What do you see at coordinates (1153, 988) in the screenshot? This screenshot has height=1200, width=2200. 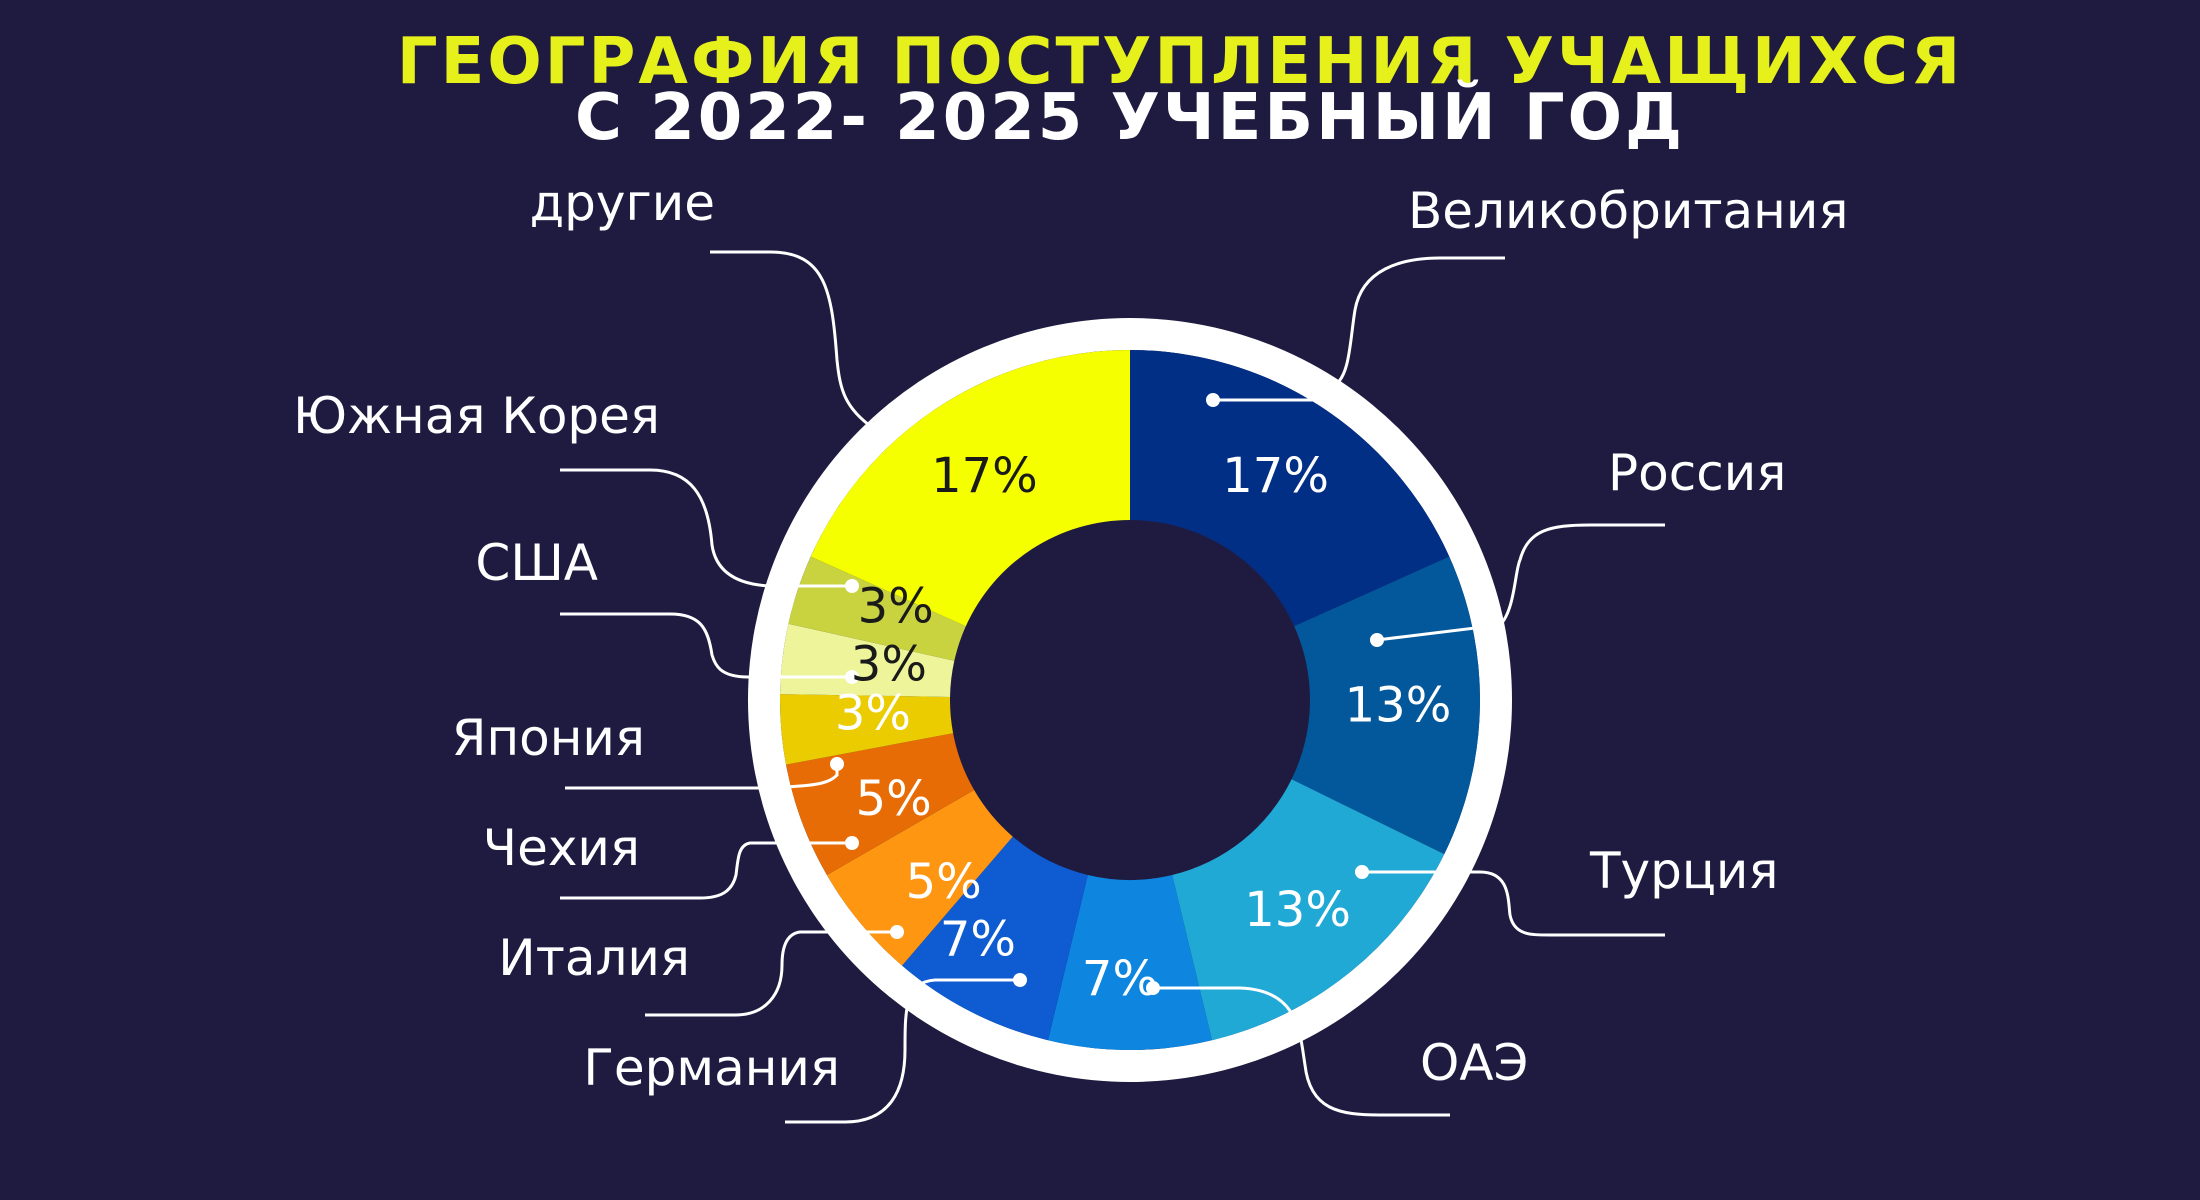 I see `slice-4-leader-dot` at bounding box center [1153, 988].